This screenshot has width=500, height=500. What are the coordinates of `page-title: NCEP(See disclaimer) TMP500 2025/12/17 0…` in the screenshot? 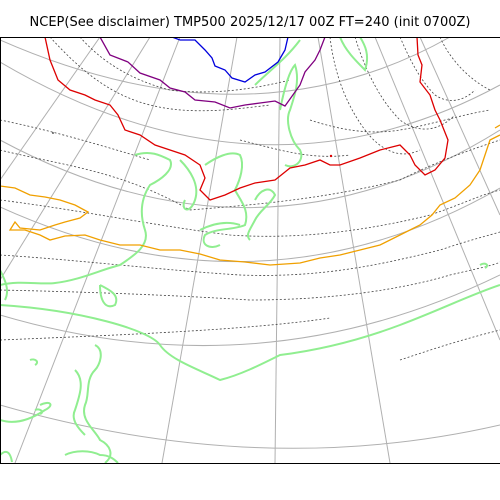 It's located at (250, 22).